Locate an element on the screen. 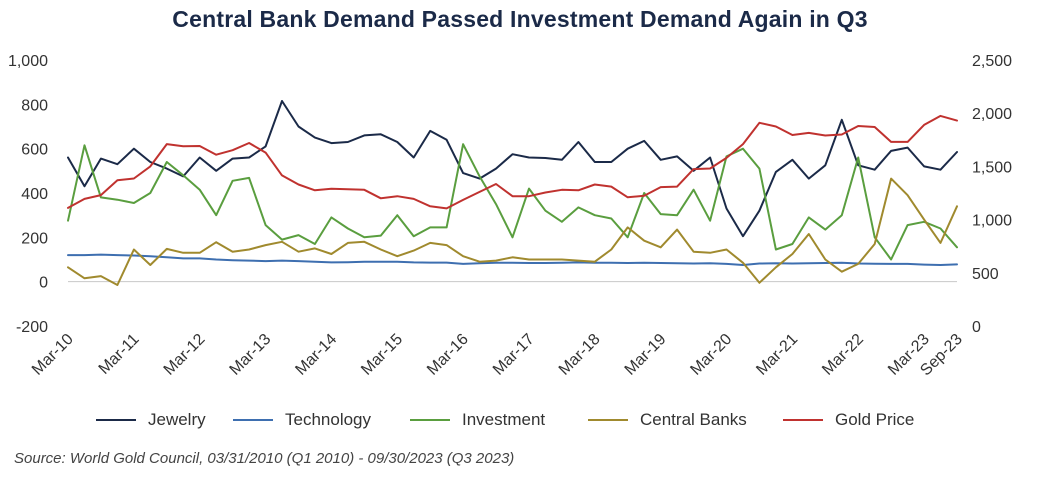  legend-item-investment: Investment is located at coordinates (477, 420).